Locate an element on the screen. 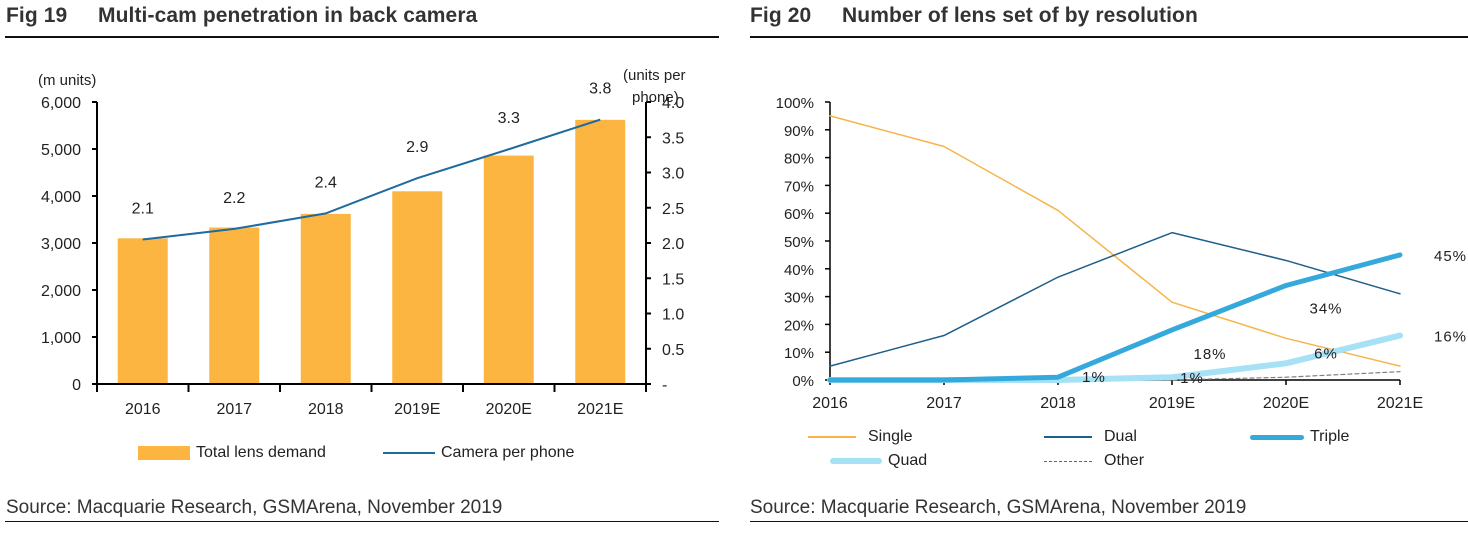 The image size is (1468, 535). data-label: 6% is located at coordinates (1326, 353).